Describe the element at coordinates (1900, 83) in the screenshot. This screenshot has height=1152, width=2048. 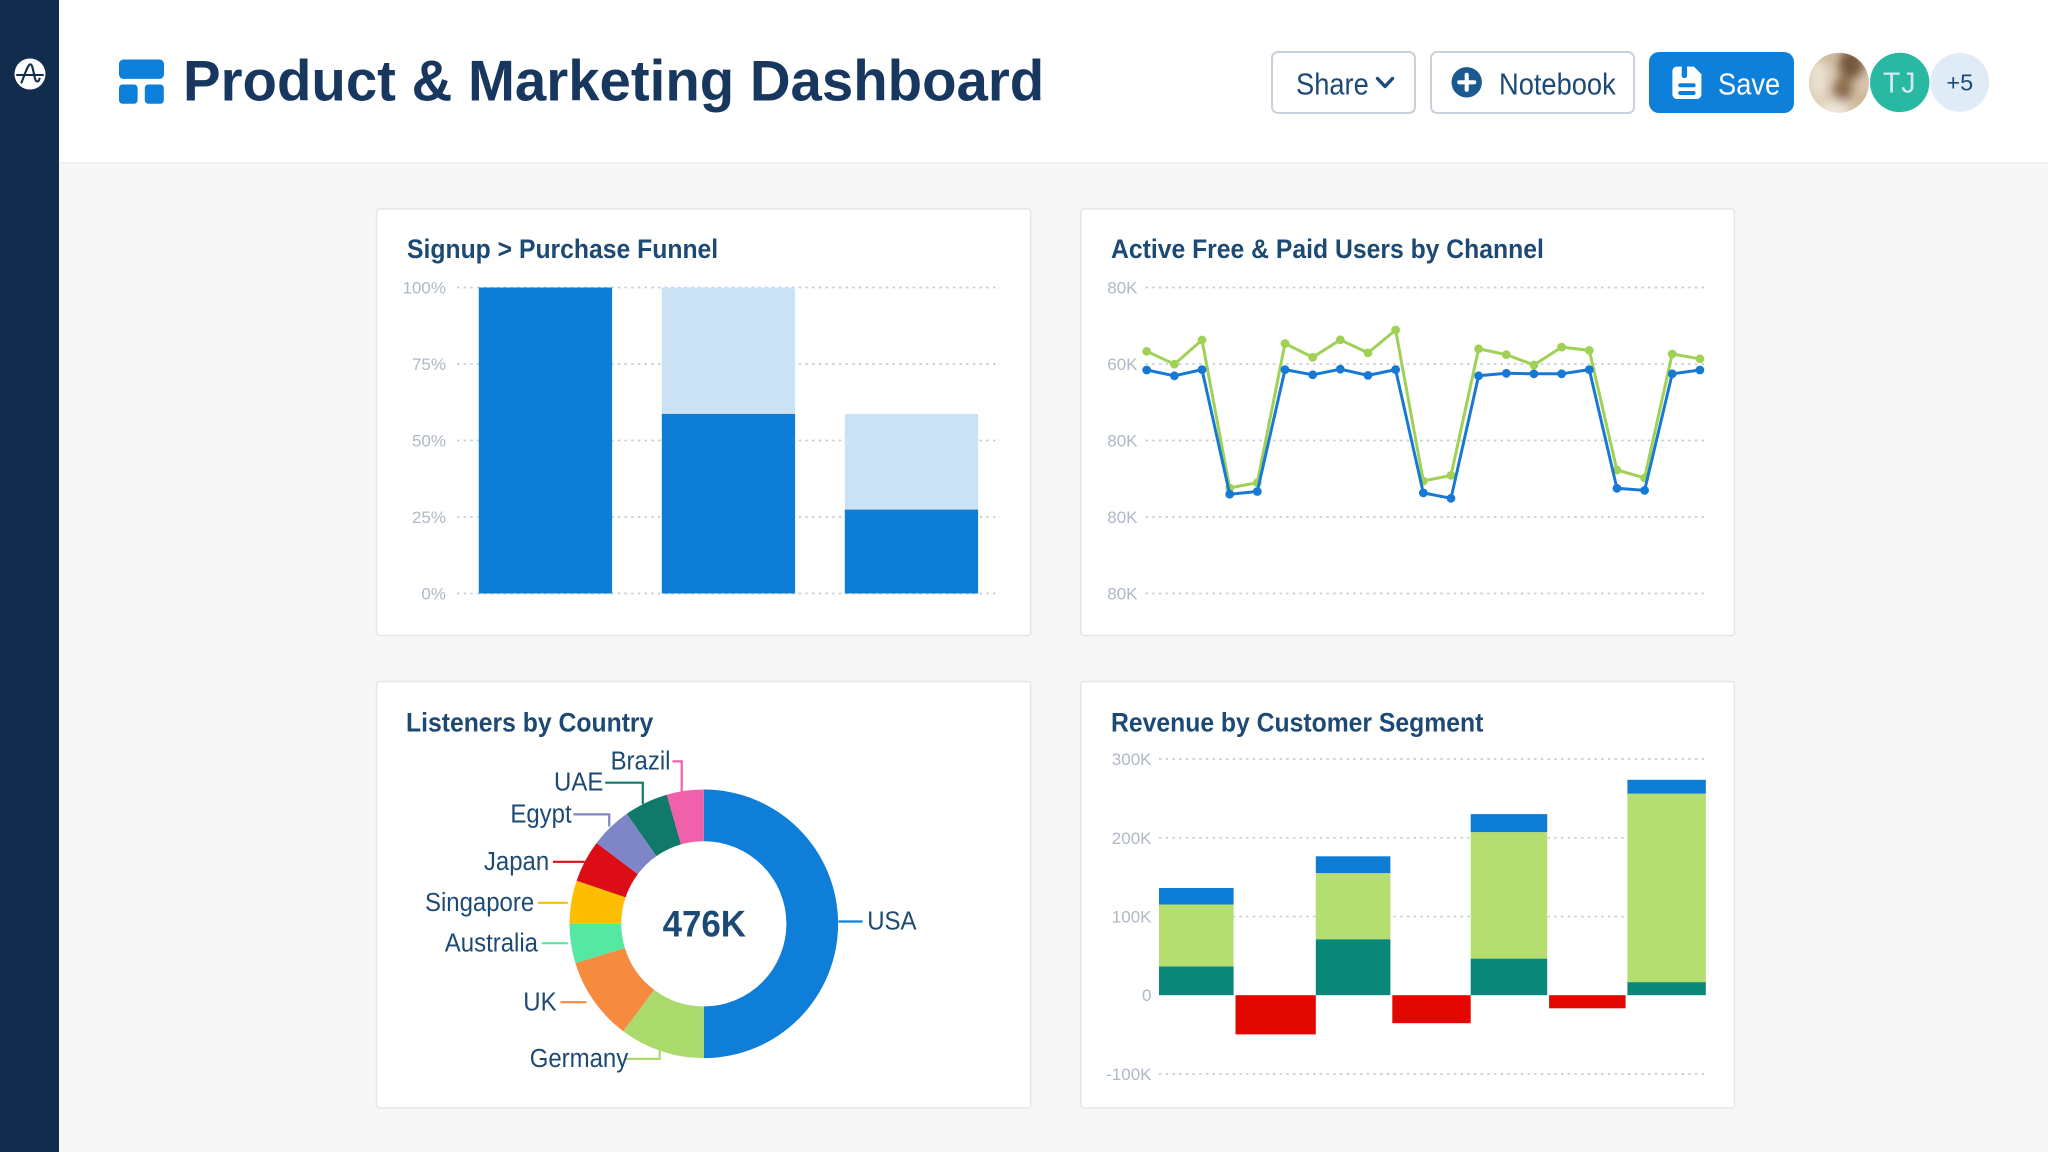
I see `svg-text: TJ` at that location.